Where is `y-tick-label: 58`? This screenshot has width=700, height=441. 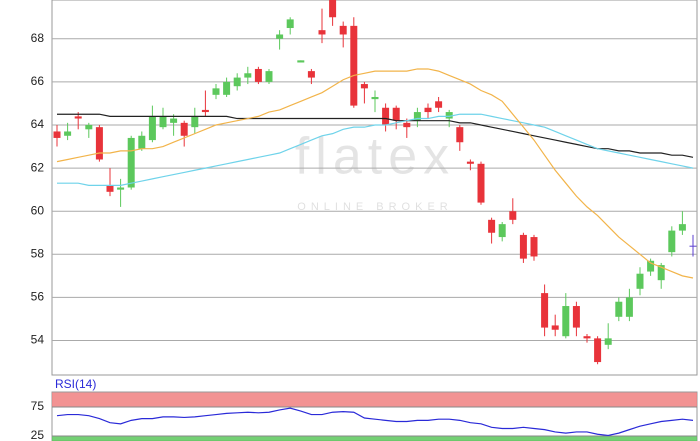
y-tick-label: 58 is located at coordinates (38, 253).